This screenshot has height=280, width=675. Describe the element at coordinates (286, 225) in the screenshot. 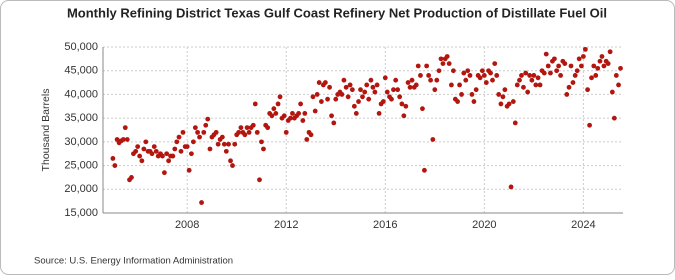

I see `x-tick-label: 2012` at that location.